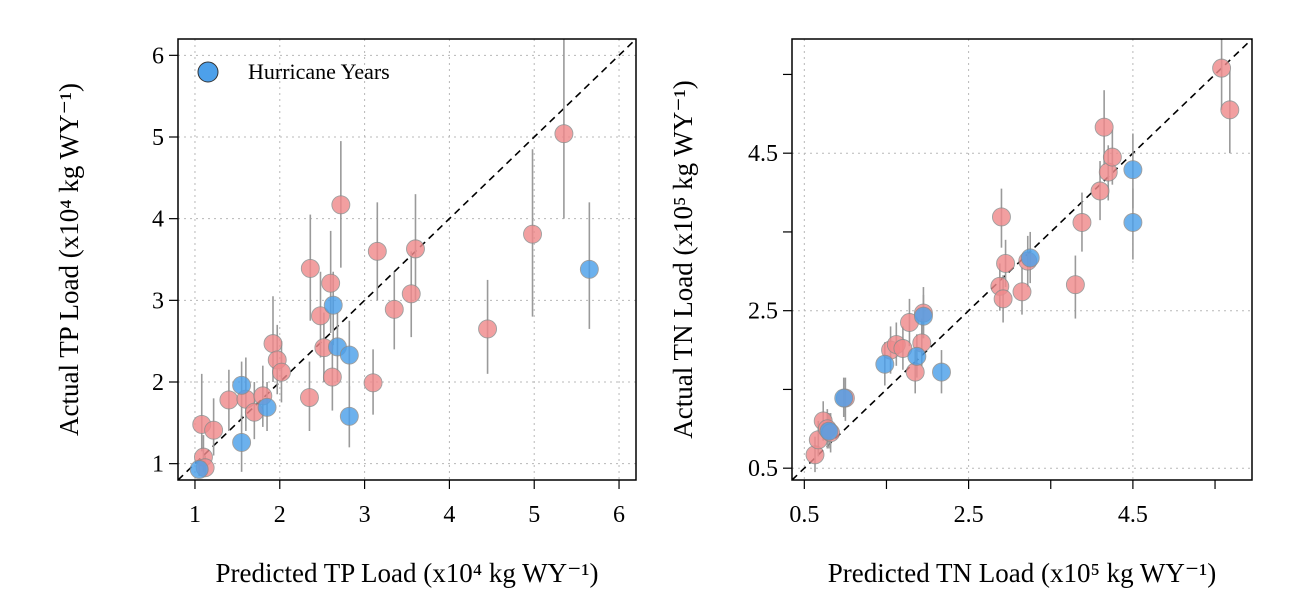 The height and width of the screenshot is (600, 1300). I want to click on y-tick-label: 3, so click(158, 301).